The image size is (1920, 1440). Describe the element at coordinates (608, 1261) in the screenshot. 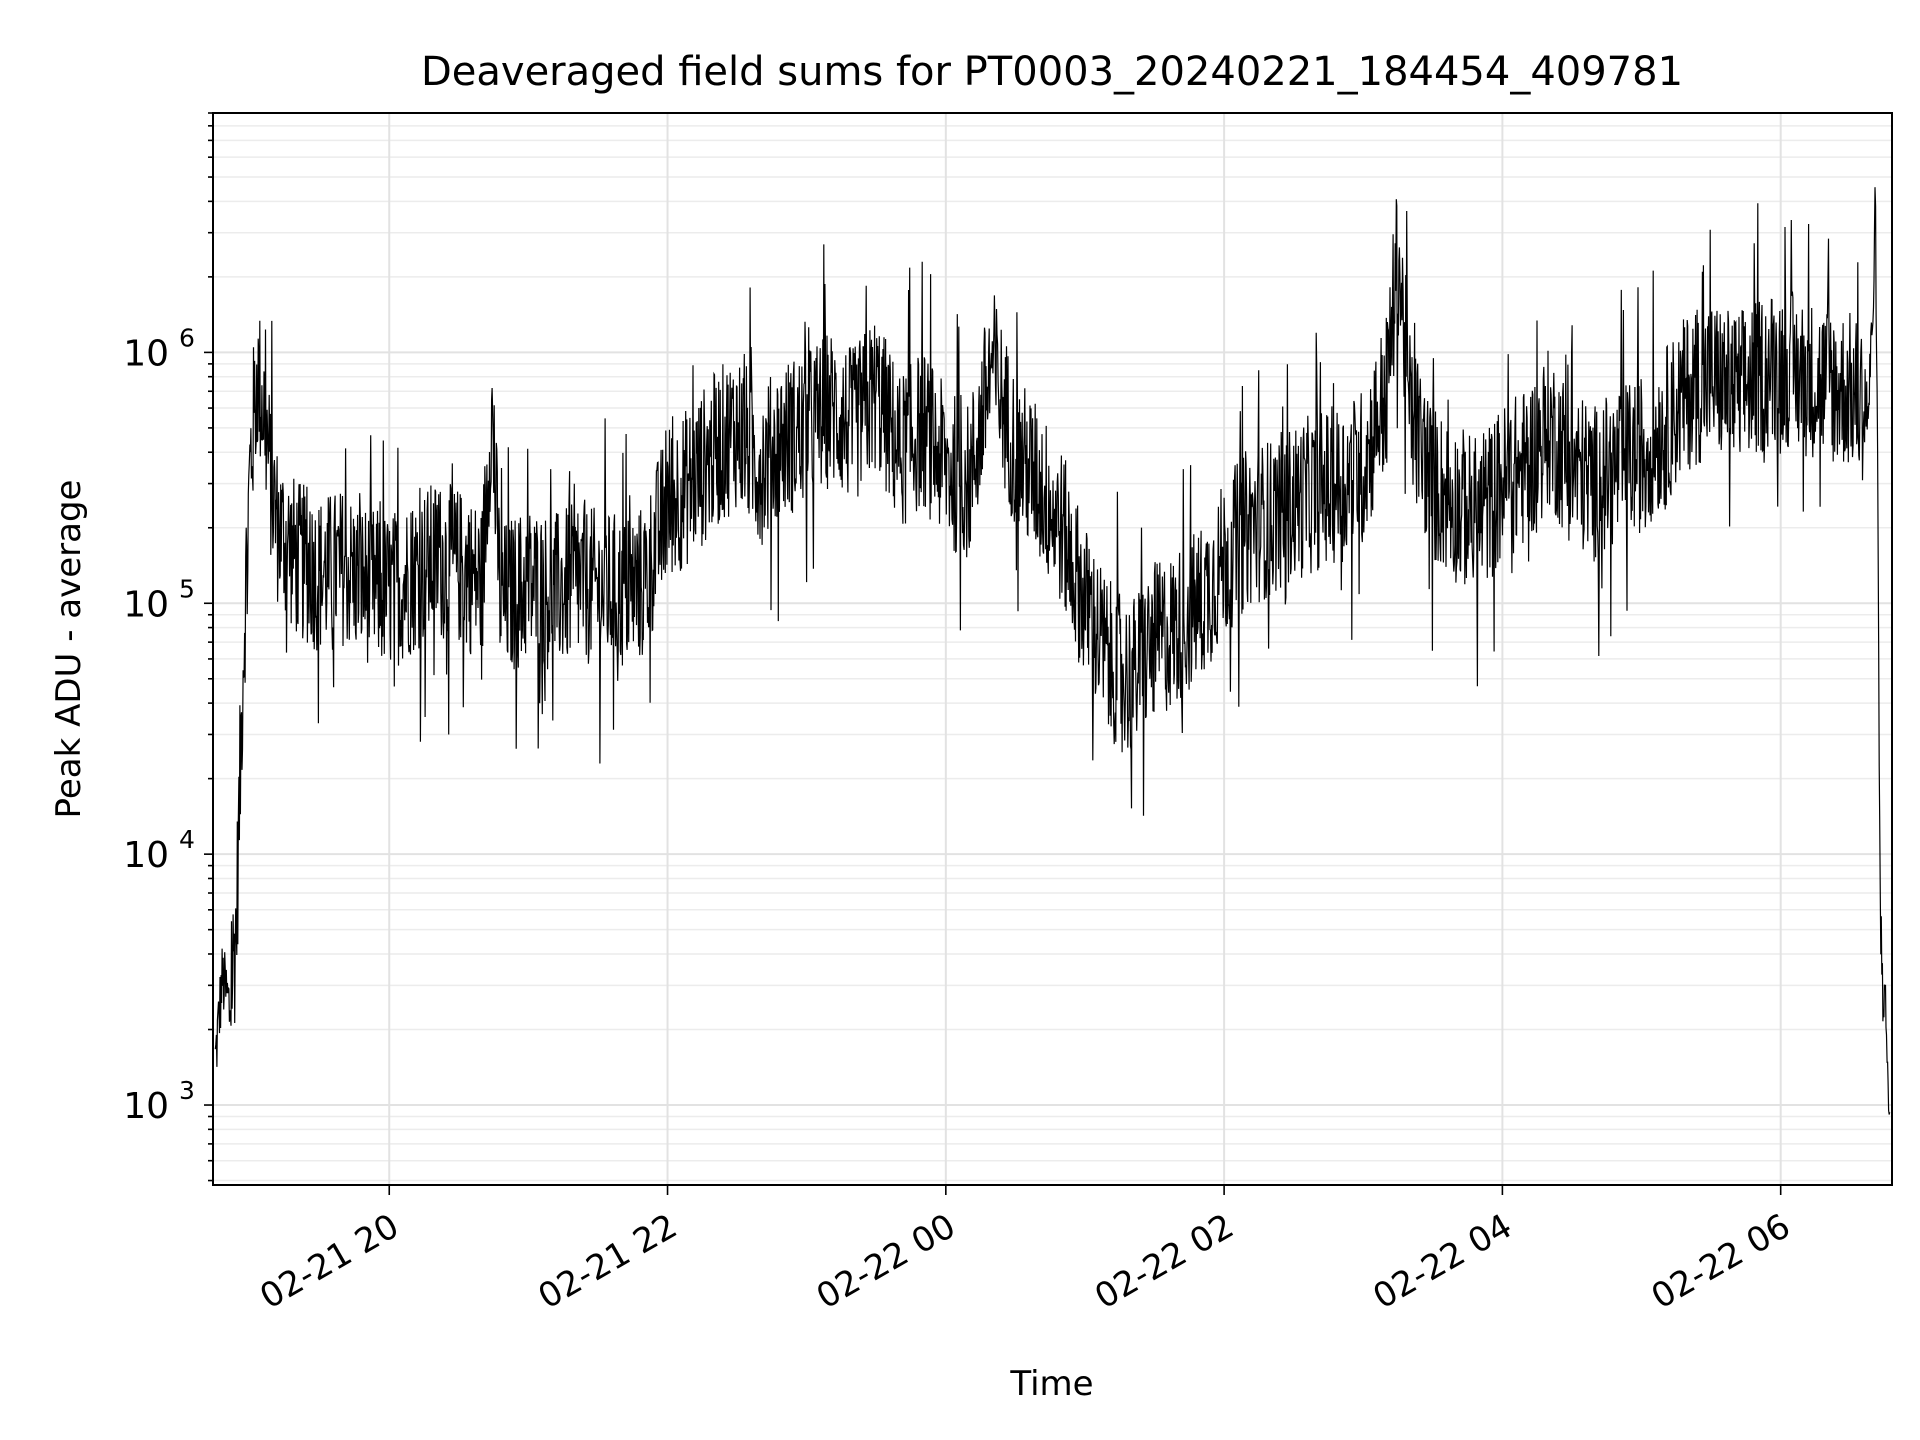

I see `x-tick-label: 02-21 22` at that location.